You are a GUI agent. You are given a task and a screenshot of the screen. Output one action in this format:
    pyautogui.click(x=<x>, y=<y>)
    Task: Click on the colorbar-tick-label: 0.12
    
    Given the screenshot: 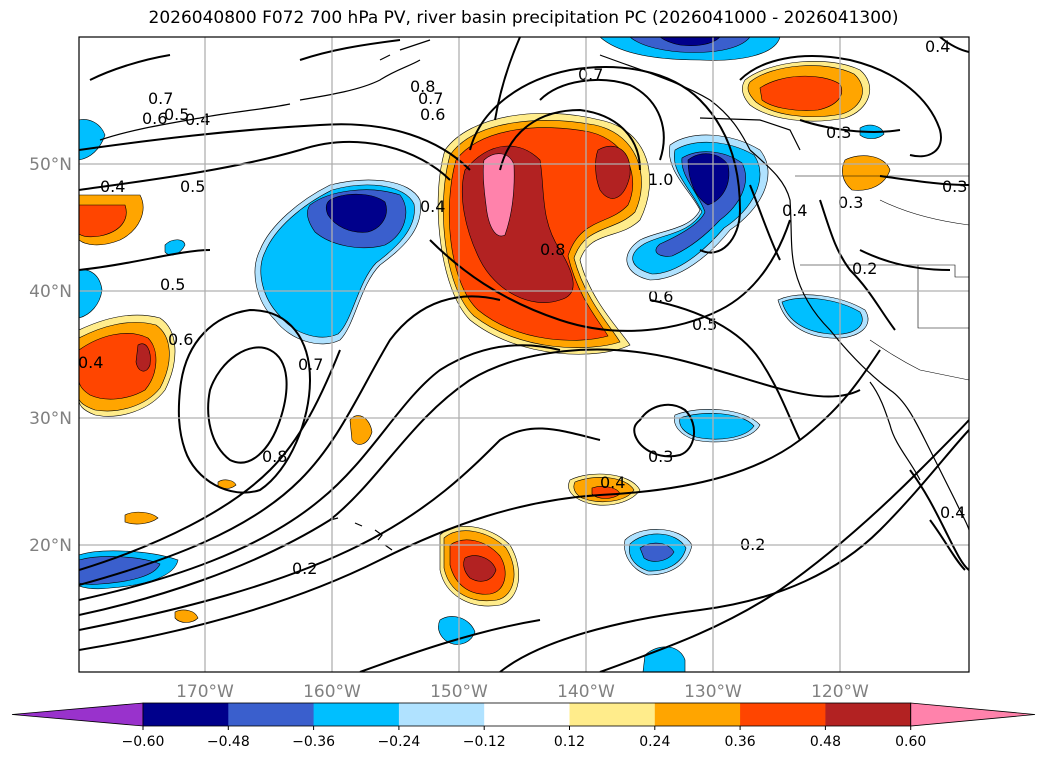 What is the action you would take?
    pyautogui.click(x=569, y=742)
    